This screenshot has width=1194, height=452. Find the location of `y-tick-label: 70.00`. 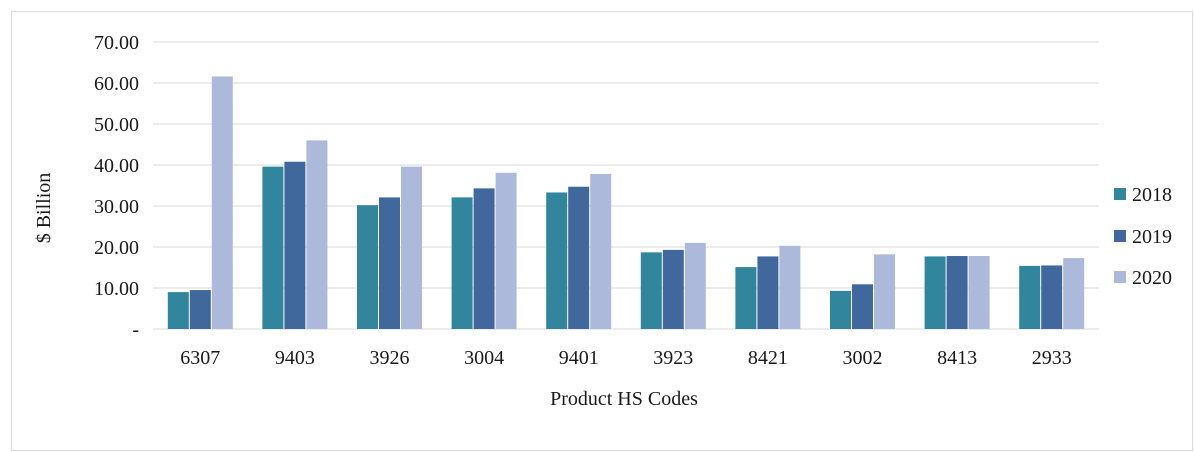

y-tick-label: 70.00 is located at coordinates (116, 43).